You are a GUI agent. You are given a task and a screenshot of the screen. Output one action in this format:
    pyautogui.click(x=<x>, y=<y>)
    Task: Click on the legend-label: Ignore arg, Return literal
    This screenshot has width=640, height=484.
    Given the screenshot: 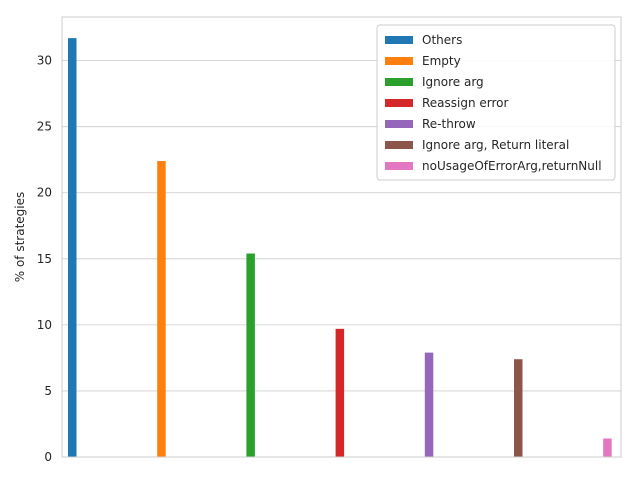 What is the action you would take?
    pyautogui.click(x=495, y=145)
    